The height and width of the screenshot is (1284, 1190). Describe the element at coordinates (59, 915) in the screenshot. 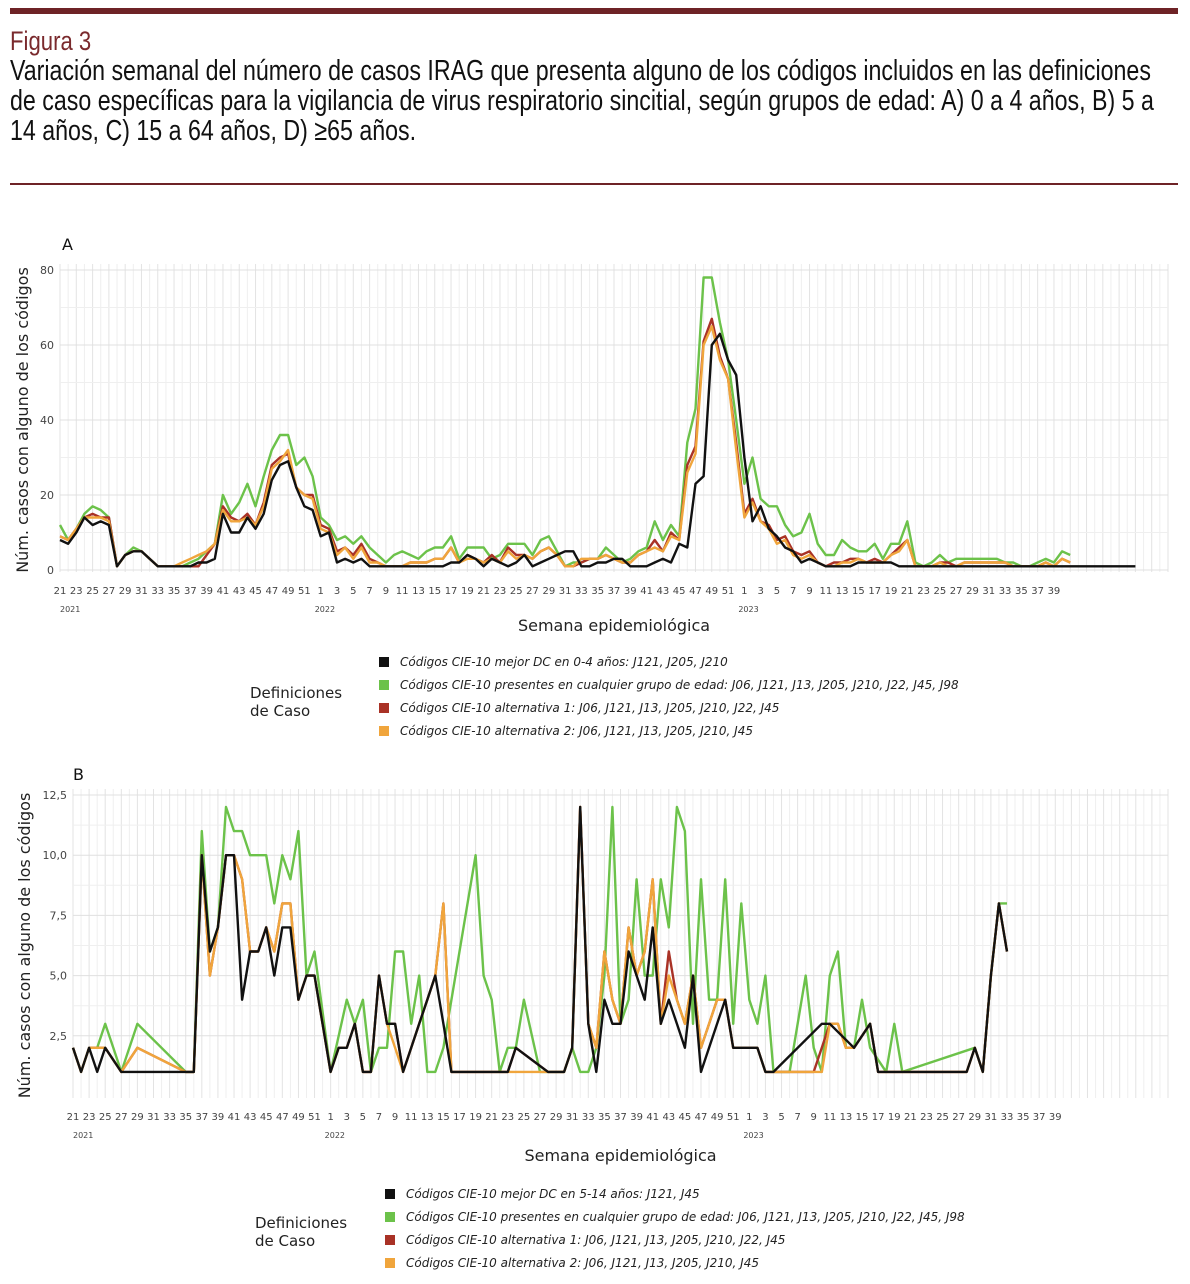

I see `y-tick-label: 7,5` at that location.